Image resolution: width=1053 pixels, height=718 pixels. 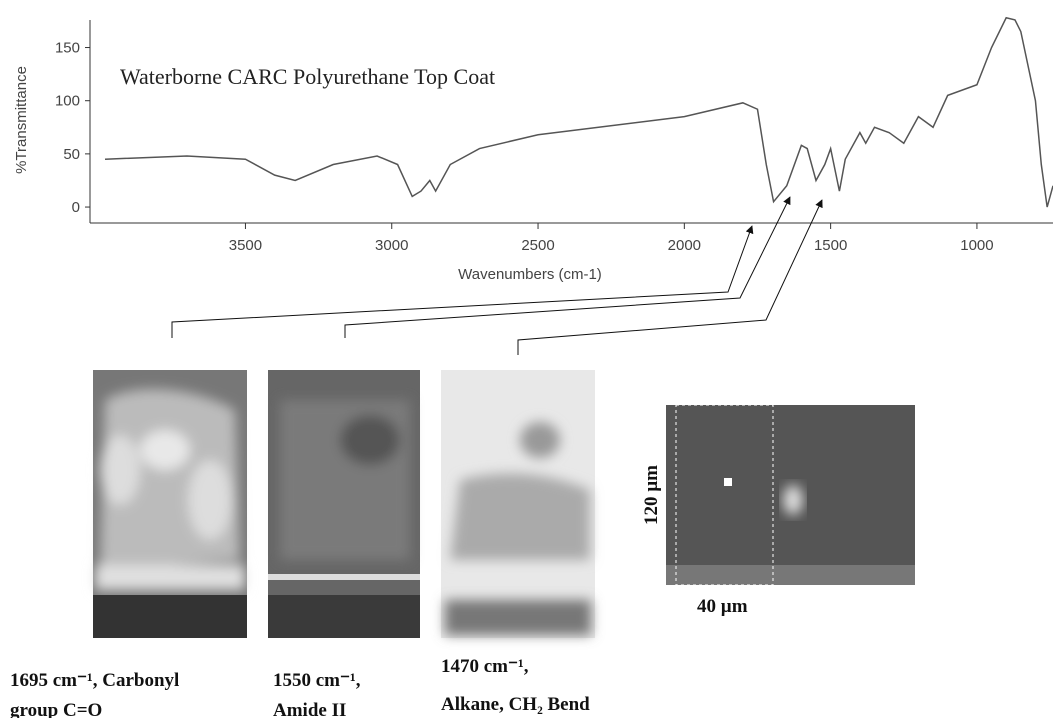 What do you see at coordinates (317, 680) in the screenshot?
I see `caption: 1550 cm⁻¹,` at bounding box center [317, 680].